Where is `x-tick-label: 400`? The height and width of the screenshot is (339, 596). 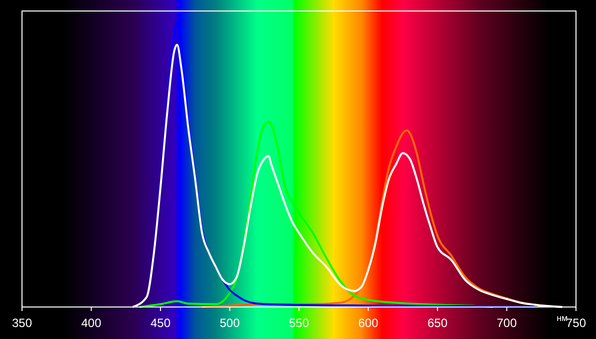 x-tick-label: 400 is located at coordinates (91, 323).